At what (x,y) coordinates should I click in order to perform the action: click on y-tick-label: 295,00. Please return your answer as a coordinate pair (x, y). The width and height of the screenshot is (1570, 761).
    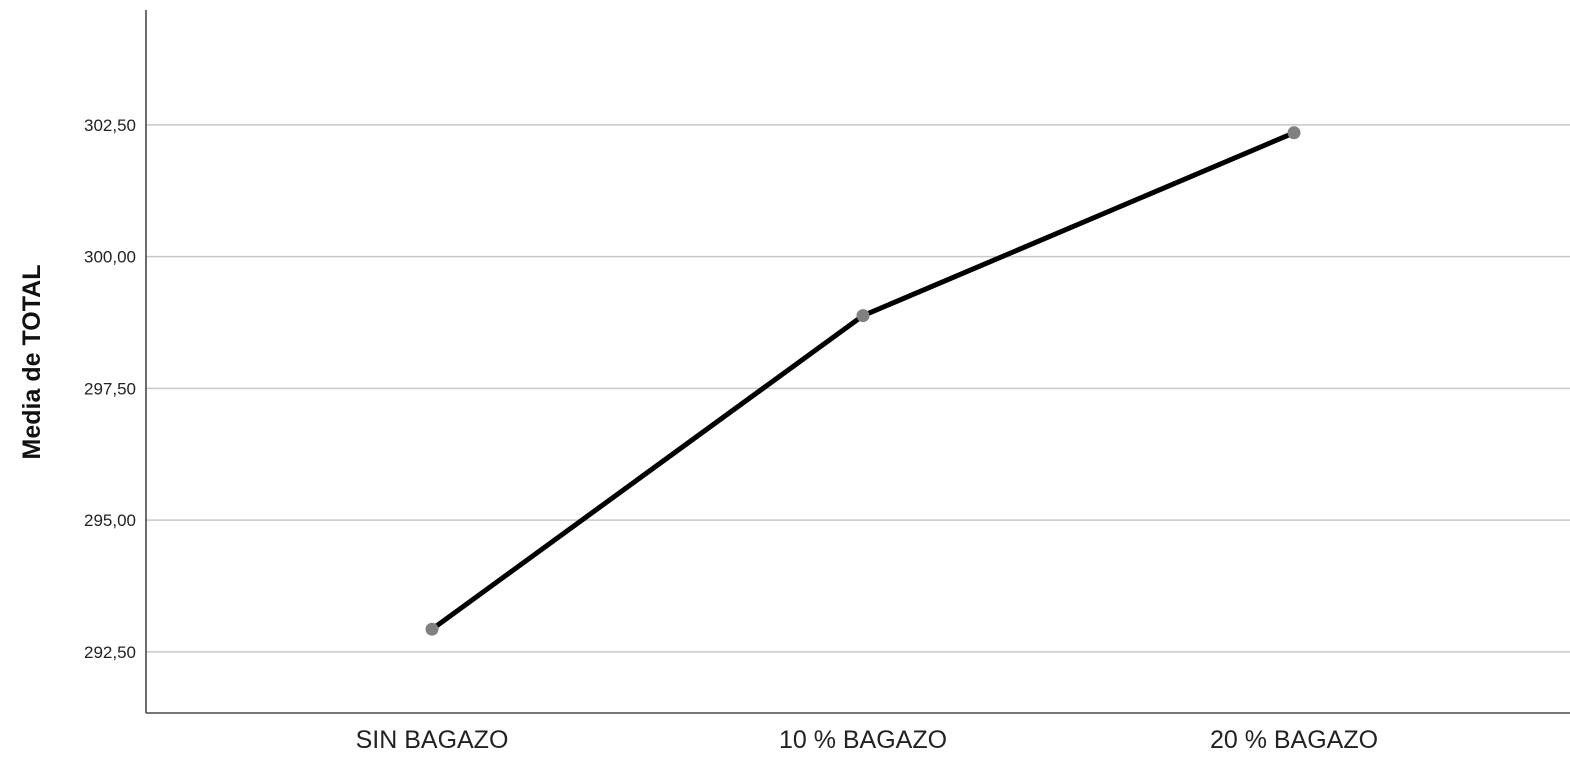
    Looking at the image, I should click on (110, 520).